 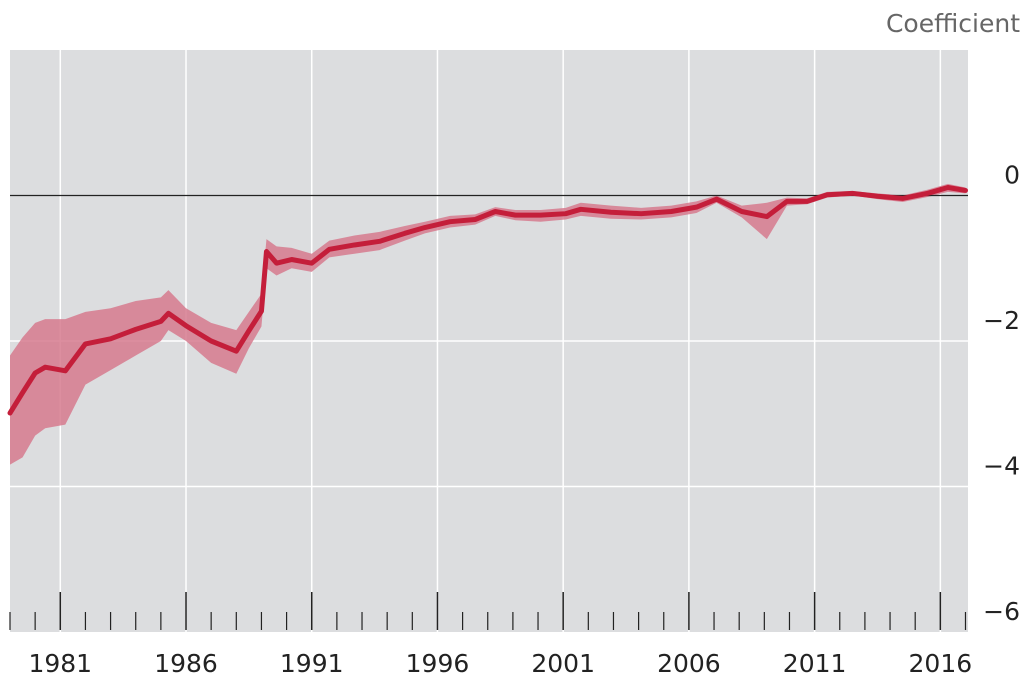 I want to click on y-tick-label: −6, so click(x=1001, y=611).